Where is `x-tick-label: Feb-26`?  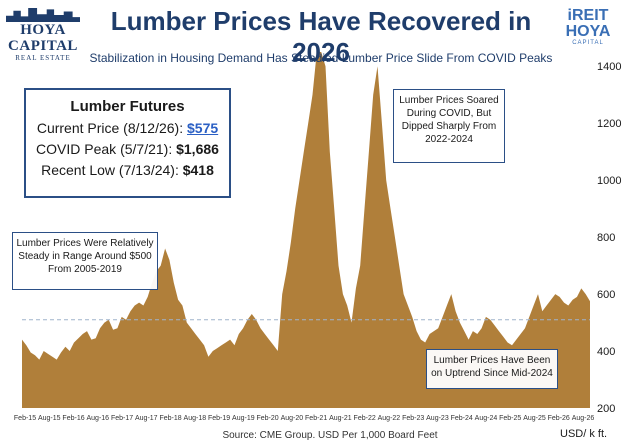 x-tick-label: Feb-26 is located at coordinates (559, 418).